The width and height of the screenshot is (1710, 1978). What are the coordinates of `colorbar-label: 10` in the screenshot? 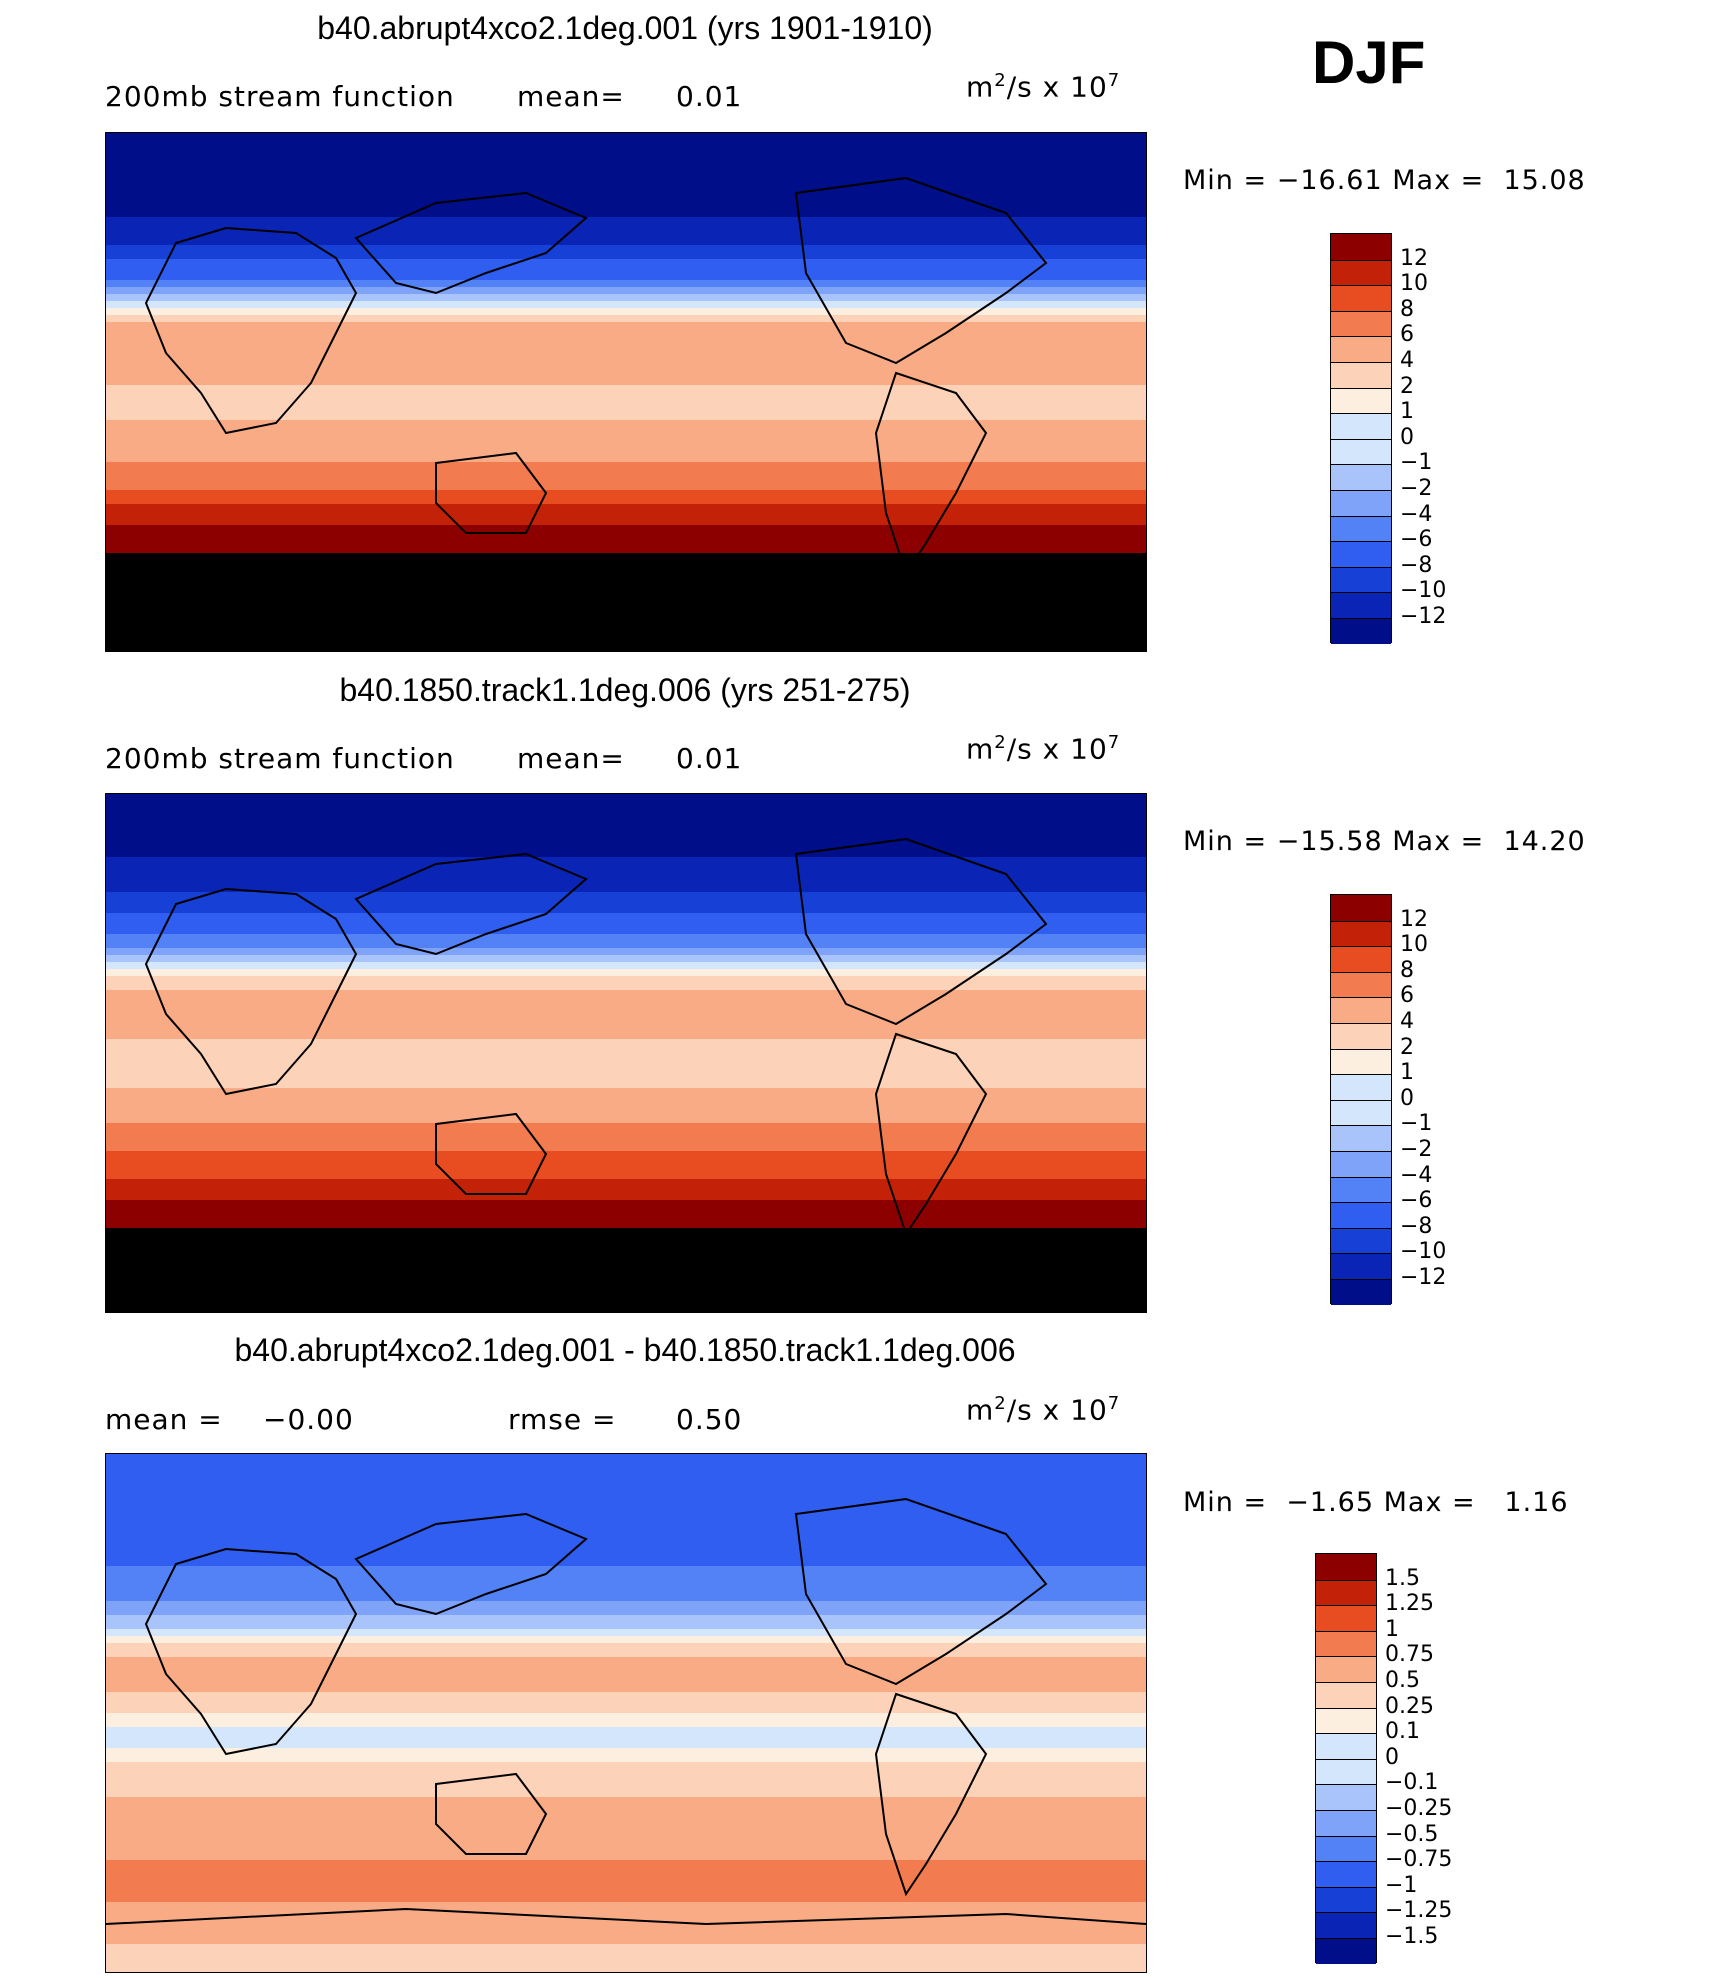 It's located at (1414, 945).